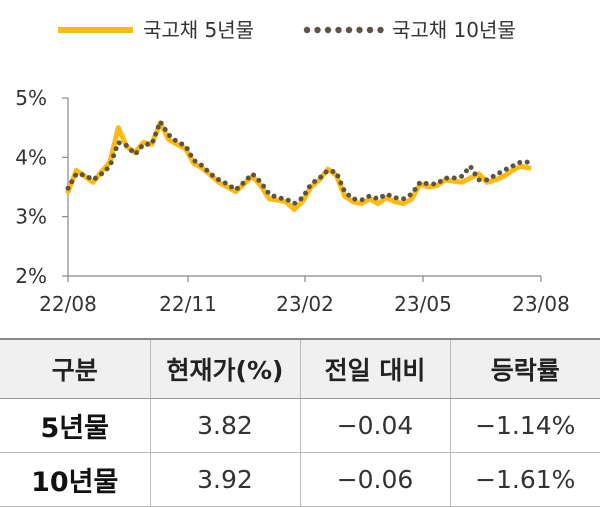 This screenshot has width=600, height=507. What do you see at coordinates (75, 425) in the screenshot?
I see `row-label: 5년물` at bounding box center [75, 425].